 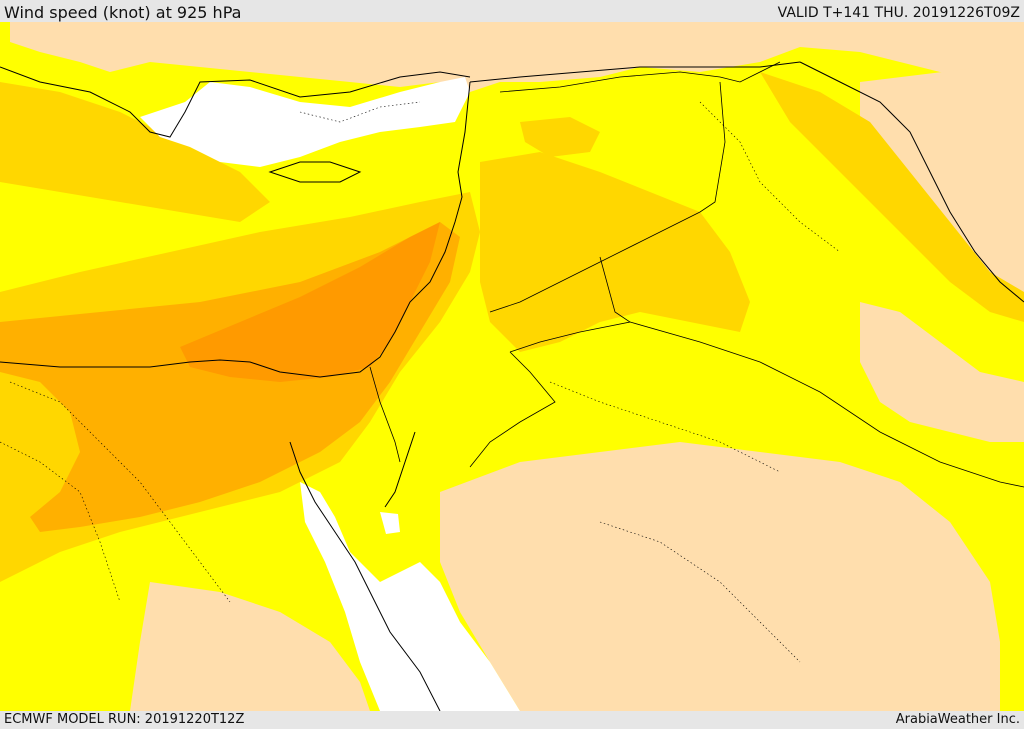 I want to click on map-title: Wind speed (knot) at 925 hPa, so click(x=123, y=12).